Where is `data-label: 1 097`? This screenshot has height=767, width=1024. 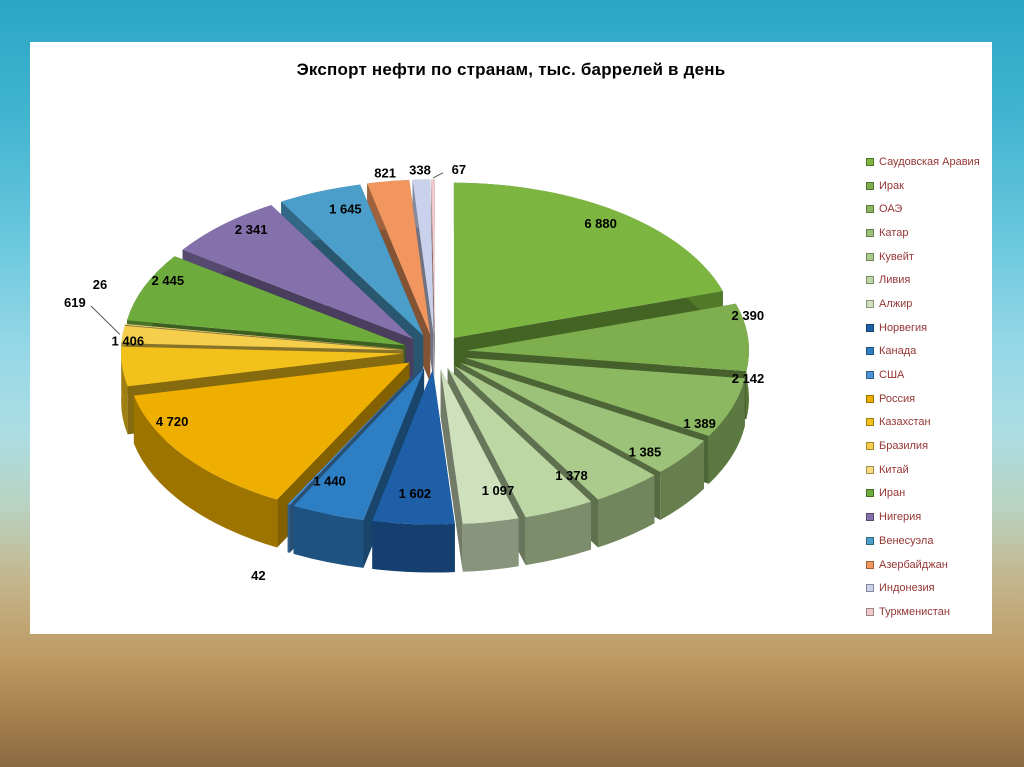 data-label: 1 097 is located at coordinates (498, 490).